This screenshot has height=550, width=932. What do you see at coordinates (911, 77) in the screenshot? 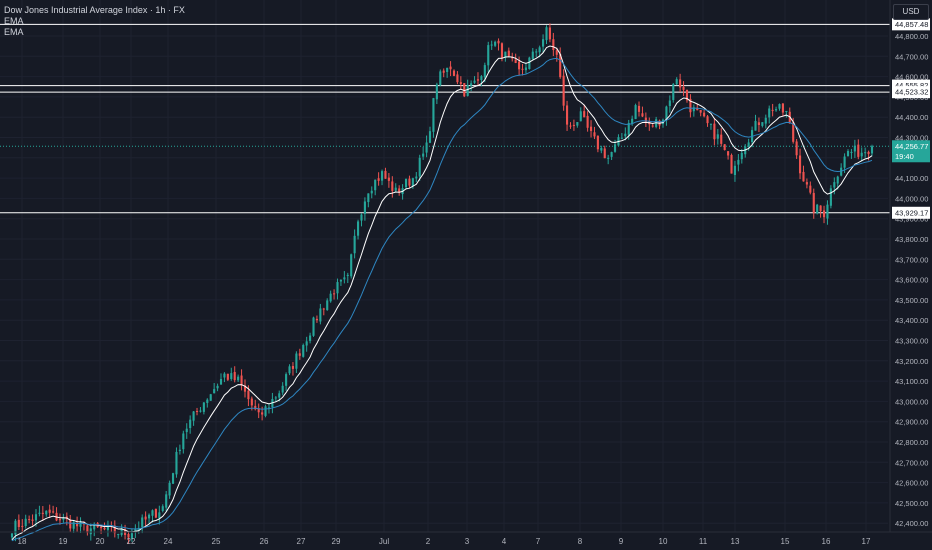
I see `price-tick-label: 44,600.00` at bounding box center [911, 77].